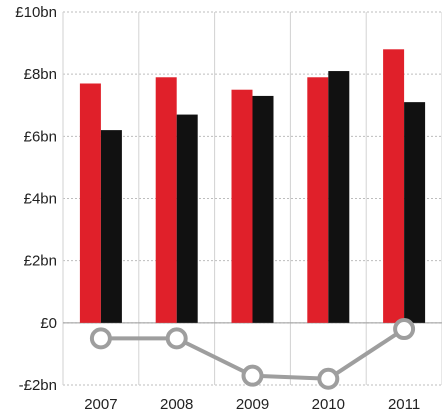 The image size is (442, 415). What do you see at coordinates (263, 209) in the screenshot?
I see `bar-series-2-2009` at bounding box center [263, 209].